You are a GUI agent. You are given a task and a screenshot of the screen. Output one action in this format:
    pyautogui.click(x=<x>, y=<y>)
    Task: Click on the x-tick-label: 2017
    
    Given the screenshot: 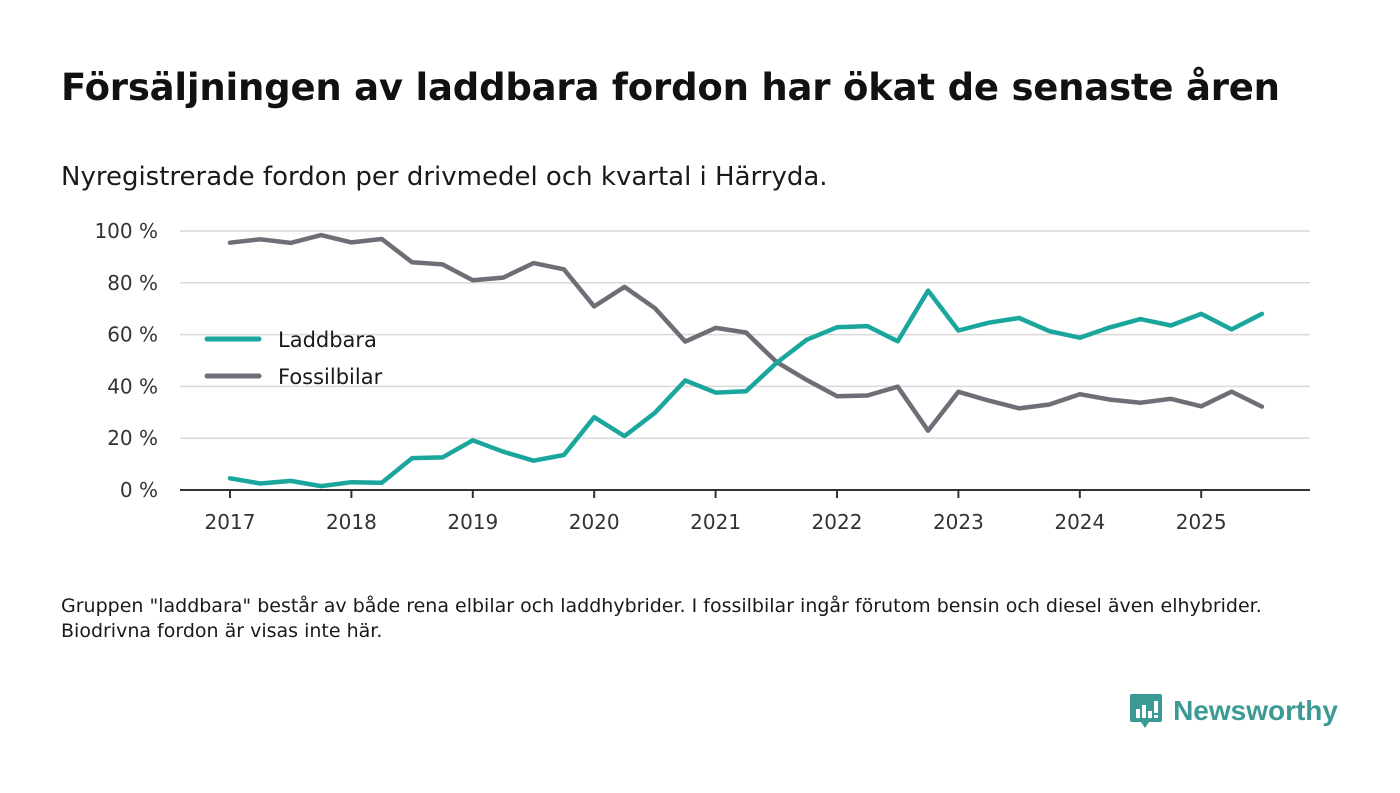 What is the action you would take?
    pyautogui.click(x=230, y=522)
    